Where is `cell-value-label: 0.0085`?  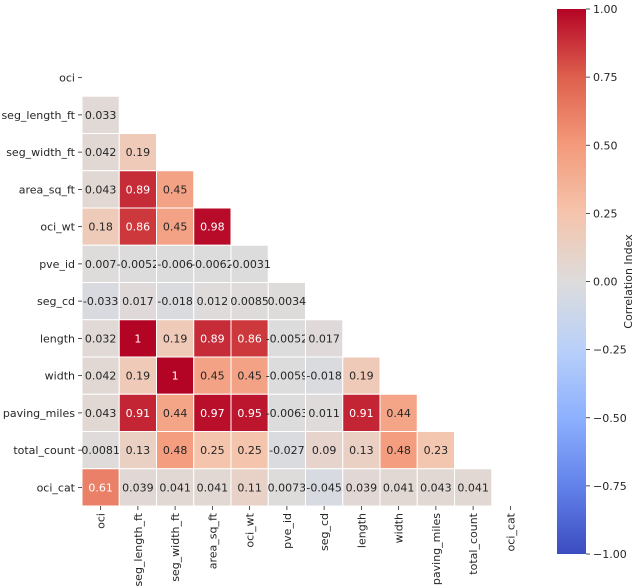
cell-value-label: 0.0085 is located at coordinates (249, 301).